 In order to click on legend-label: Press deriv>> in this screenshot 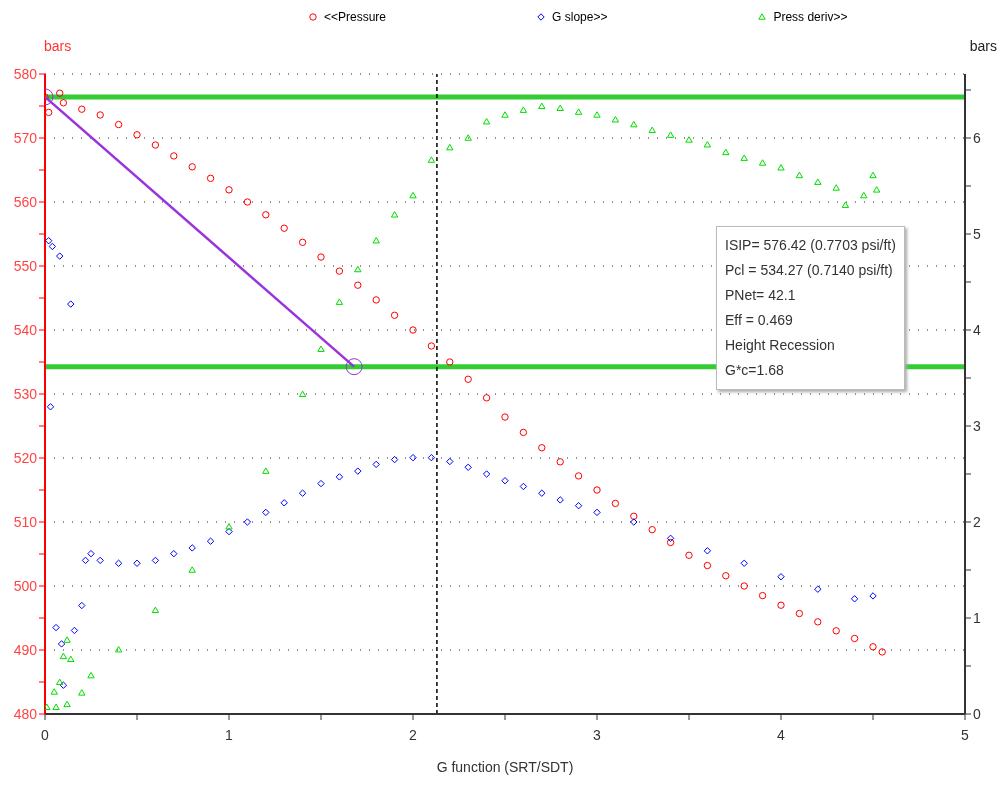, I will do `click(810, 17)`.